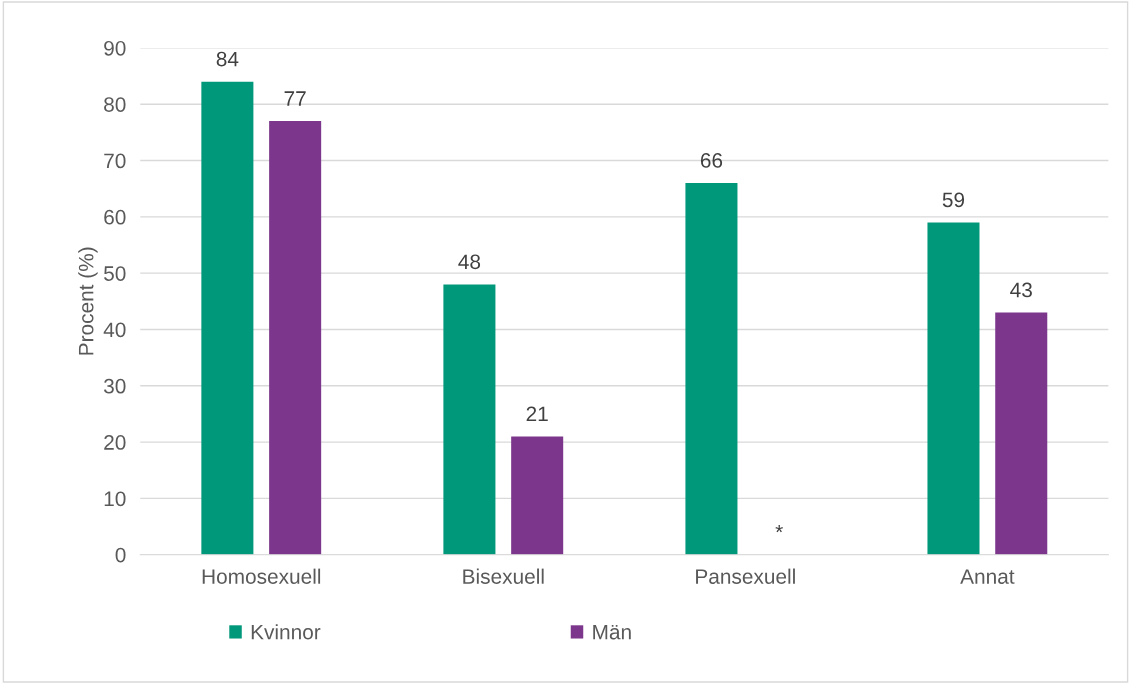 Image resolution: width=1131 pixels, height=684 pixels. I want to click on y-tick-label: 30, so click(114, 386).